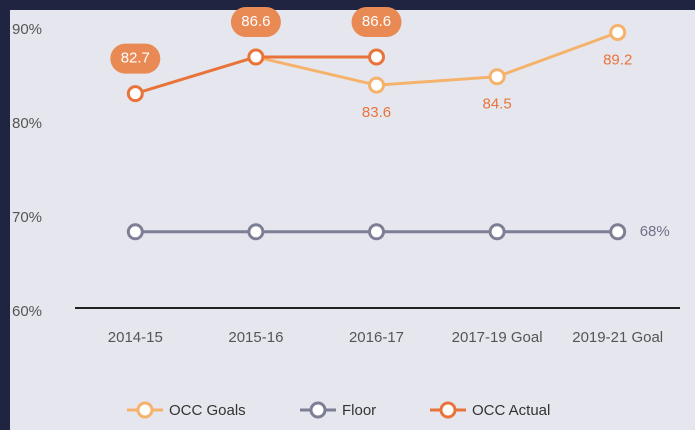 This screenshot has width=695, height=430. Describe the element at coordinates (376, 112) in the screenshot. I see `data-label: 83.6` at that location.